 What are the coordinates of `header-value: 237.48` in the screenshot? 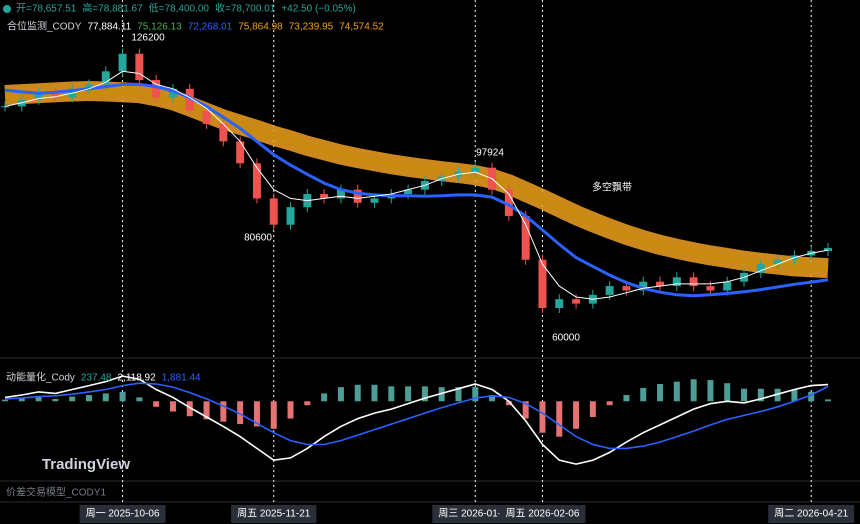 It's located at (96, 378).